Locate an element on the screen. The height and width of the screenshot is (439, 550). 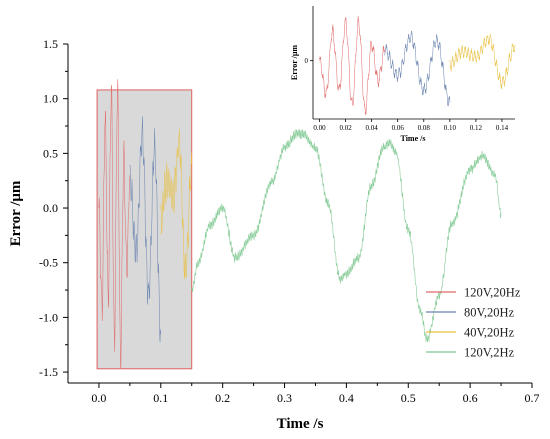
inset-series-yellow-line is located at coordinates (482, 61).